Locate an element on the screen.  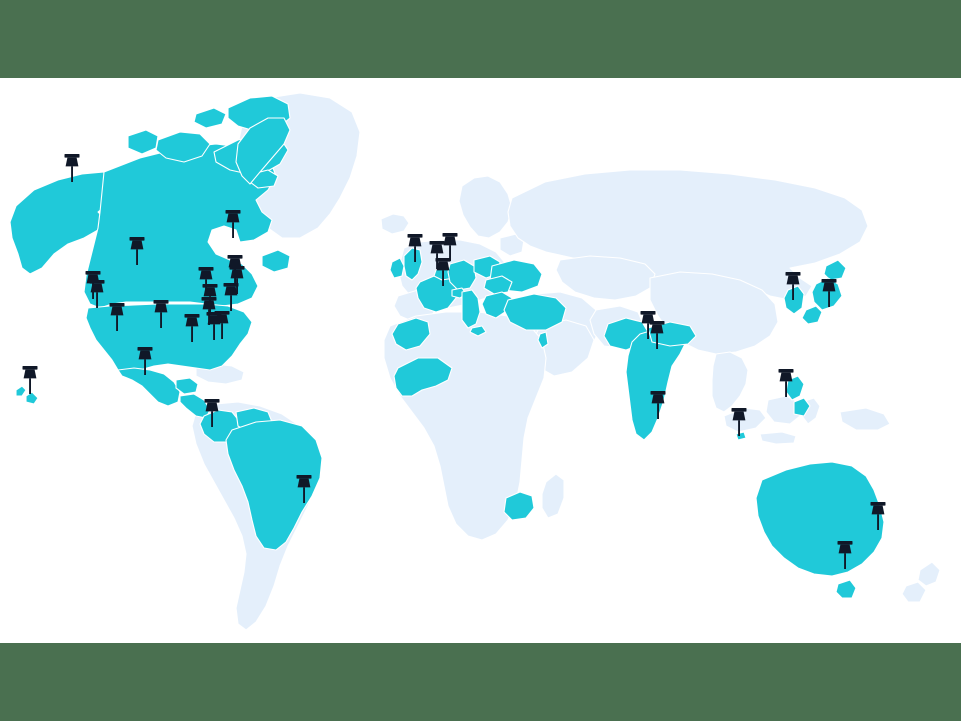
island-victoria is located at coordinates (183, 147).